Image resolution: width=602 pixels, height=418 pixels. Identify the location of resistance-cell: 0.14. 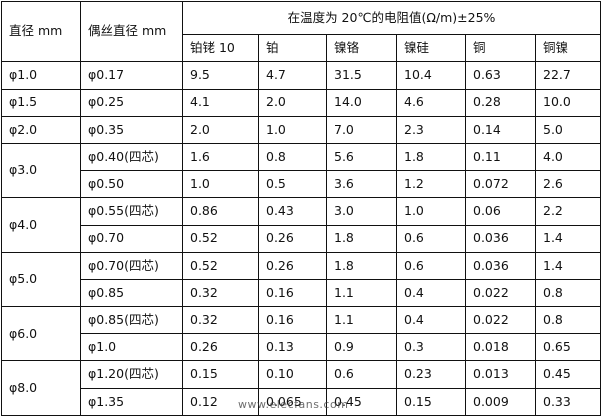
(500, 129).